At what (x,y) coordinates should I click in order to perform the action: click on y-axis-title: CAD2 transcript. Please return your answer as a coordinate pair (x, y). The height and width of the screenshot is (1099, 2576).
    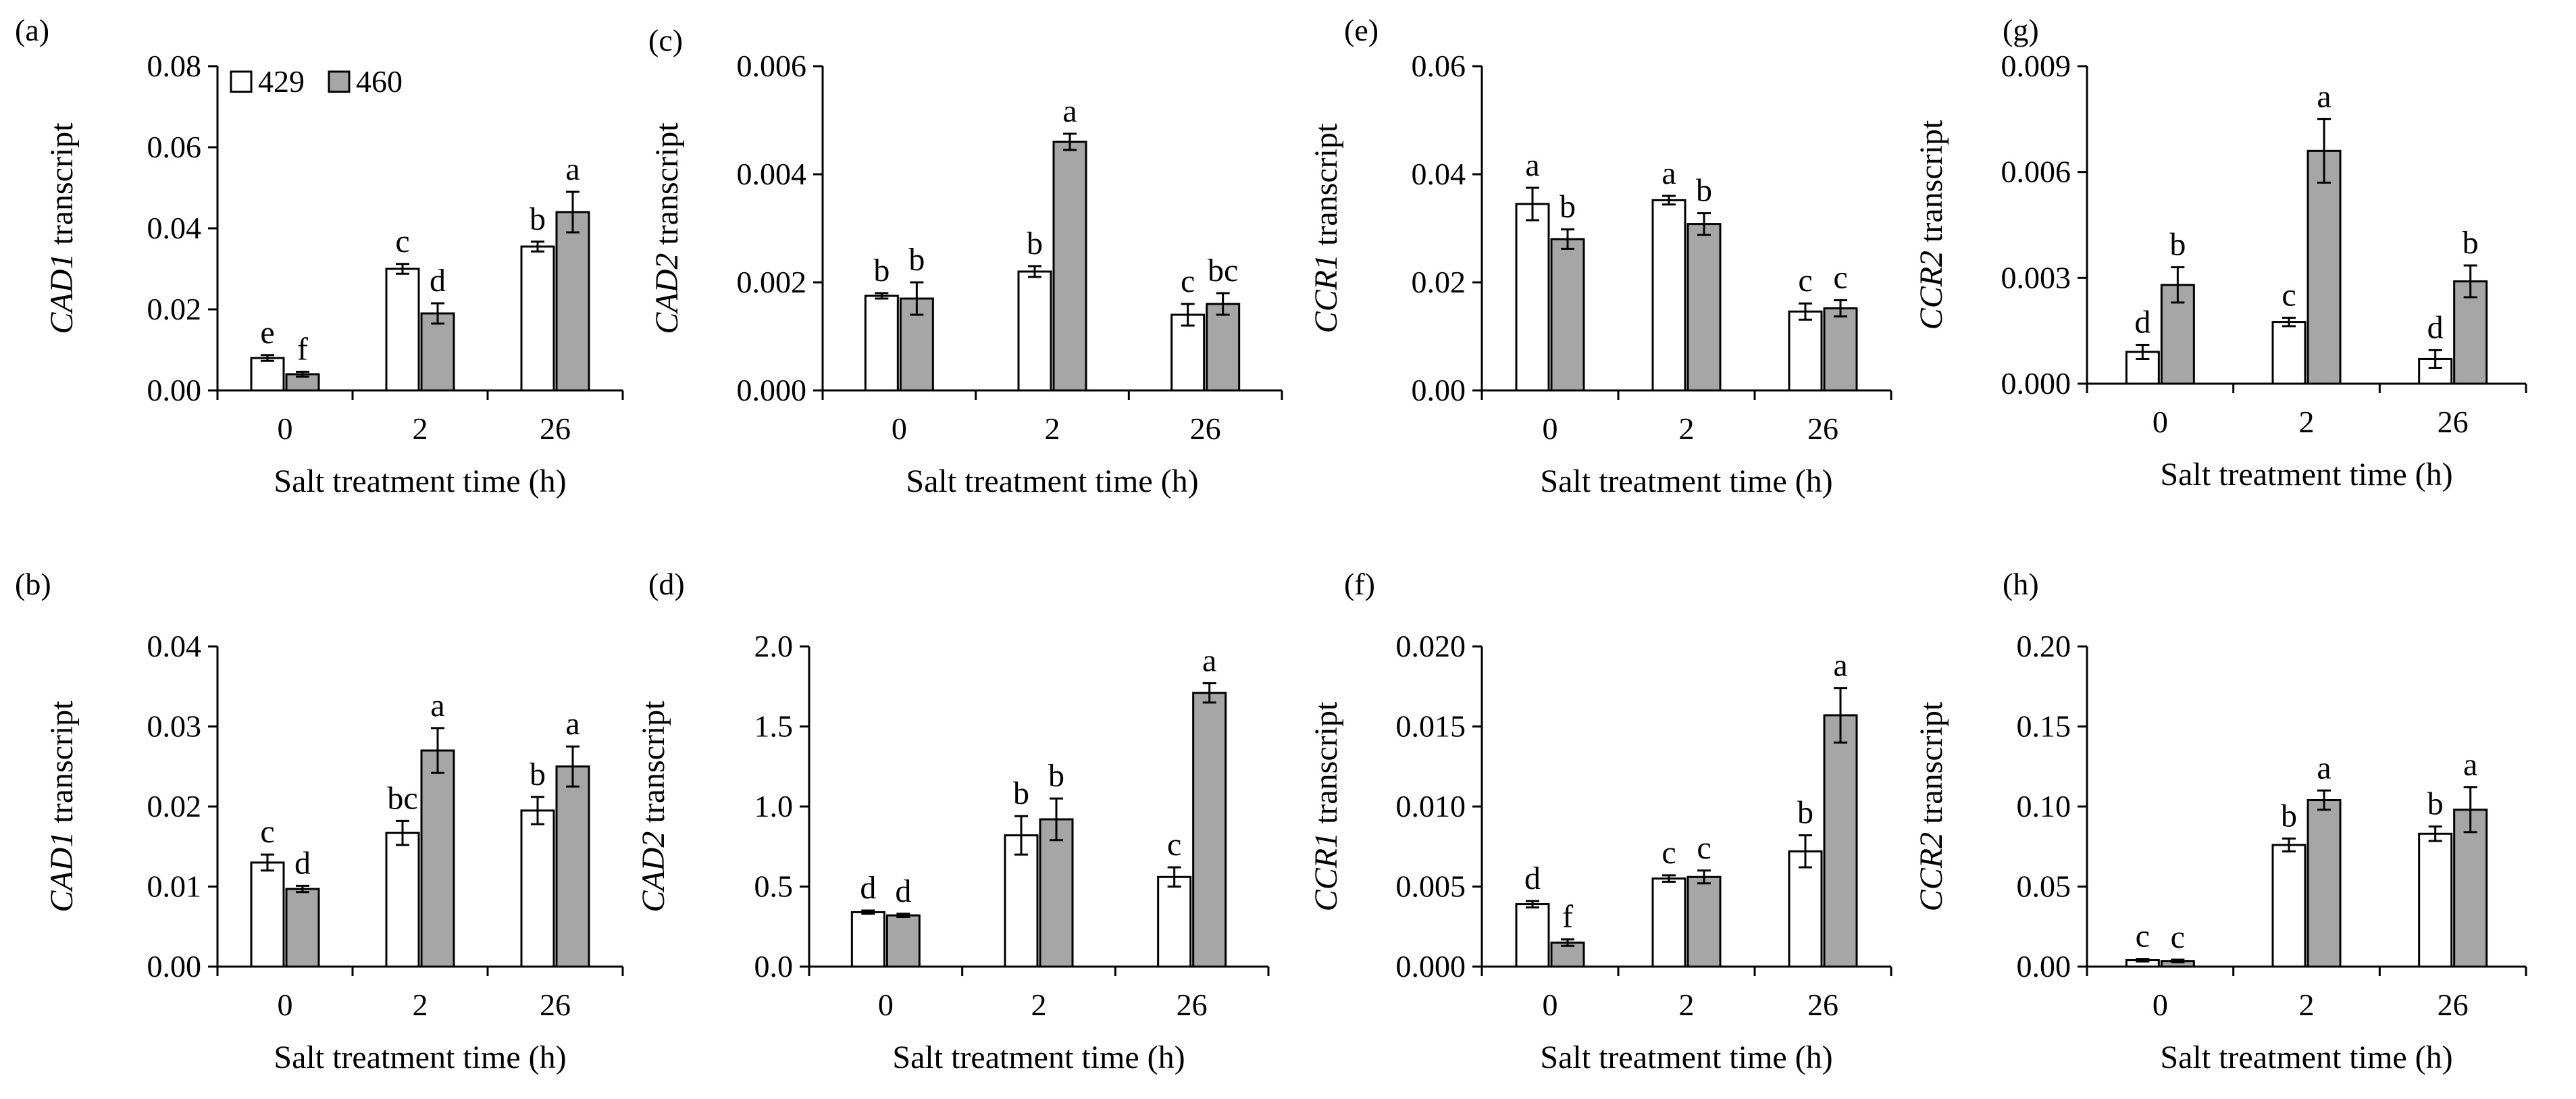
    Looking at the image, I should click on (667, 228).